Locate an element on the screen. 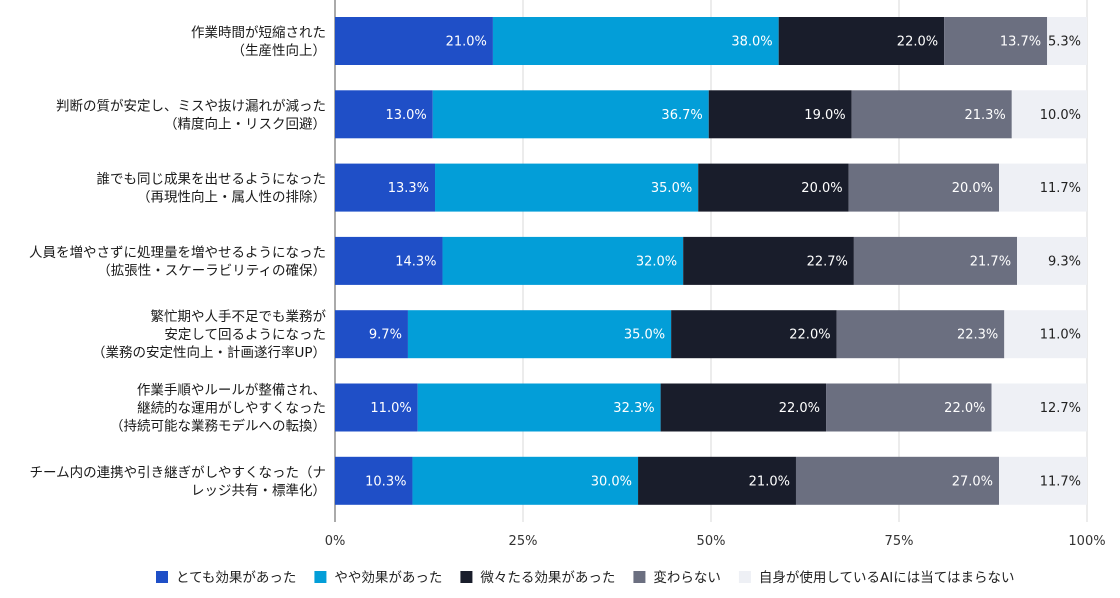 The image size is (1120, 598). data-label: 5.3% is located at coordinates (1064, 42).